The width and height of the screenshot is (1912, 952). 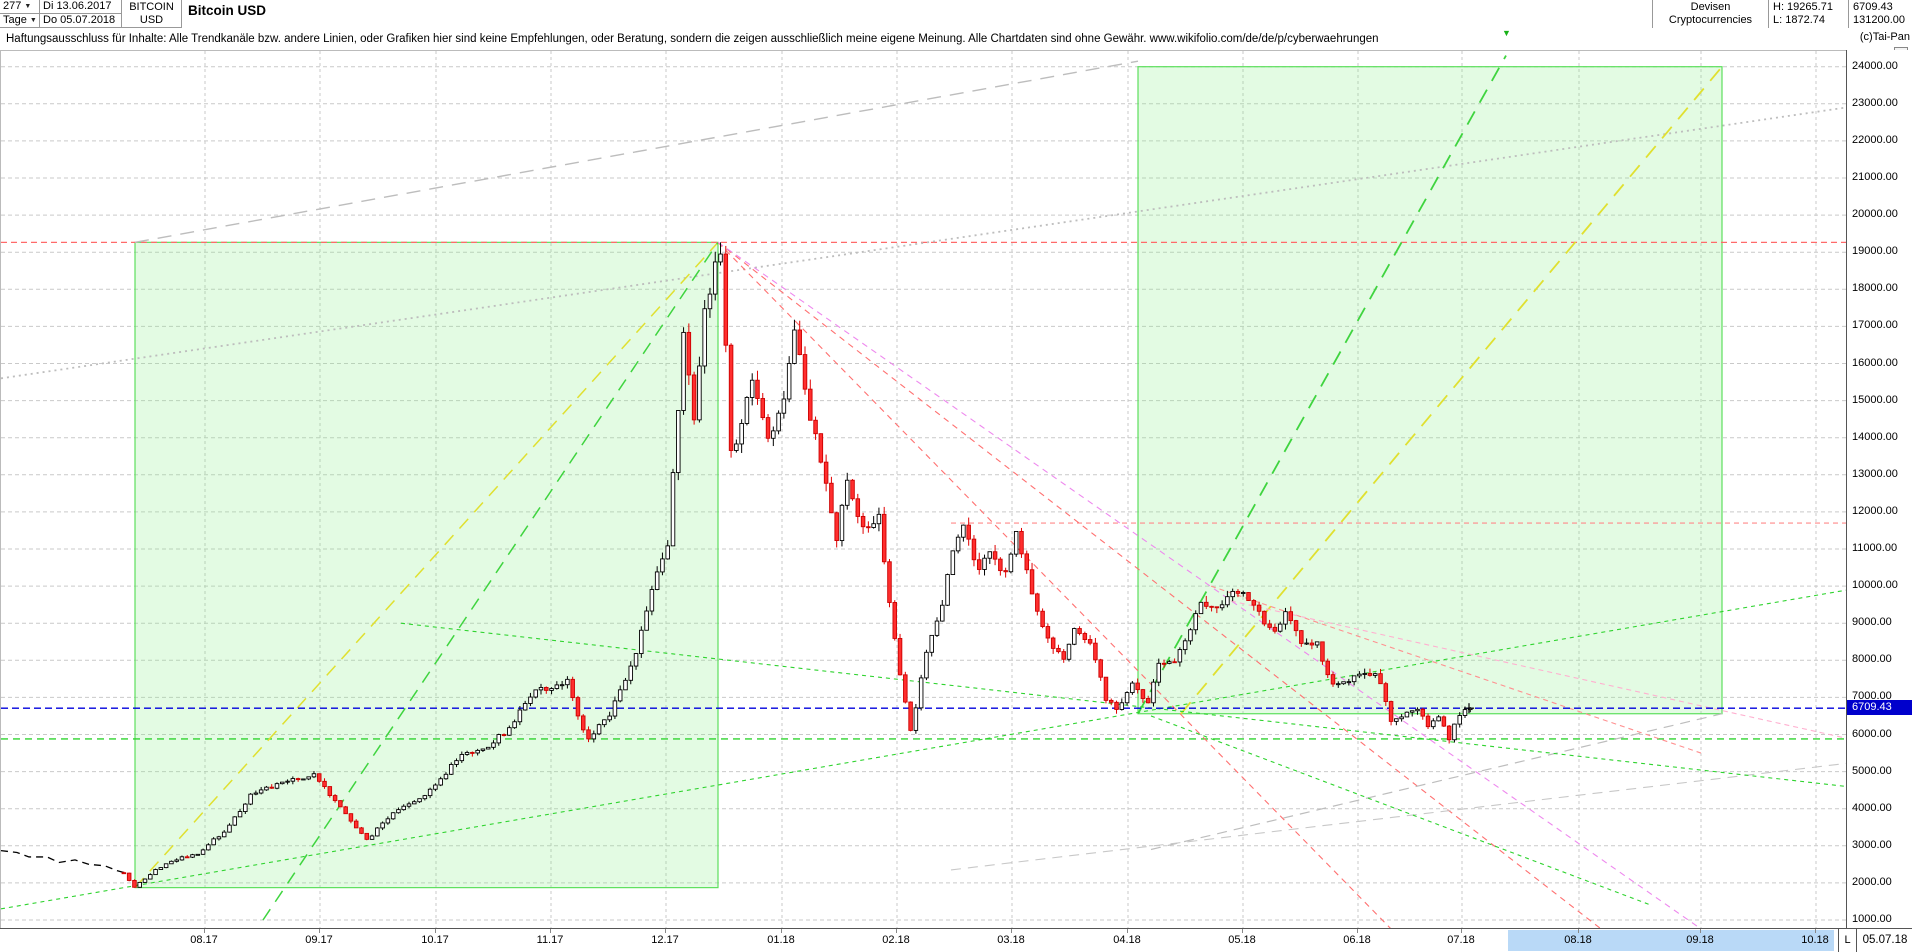 I want to click on date-axis-label: 06.18, so click(x=1357, y=940).